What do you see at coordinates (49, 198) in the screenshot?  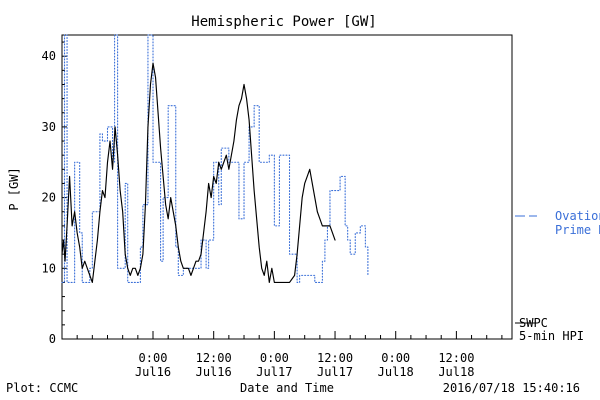 I see `y-tick-label: 20` at bounding box center [49, 198].